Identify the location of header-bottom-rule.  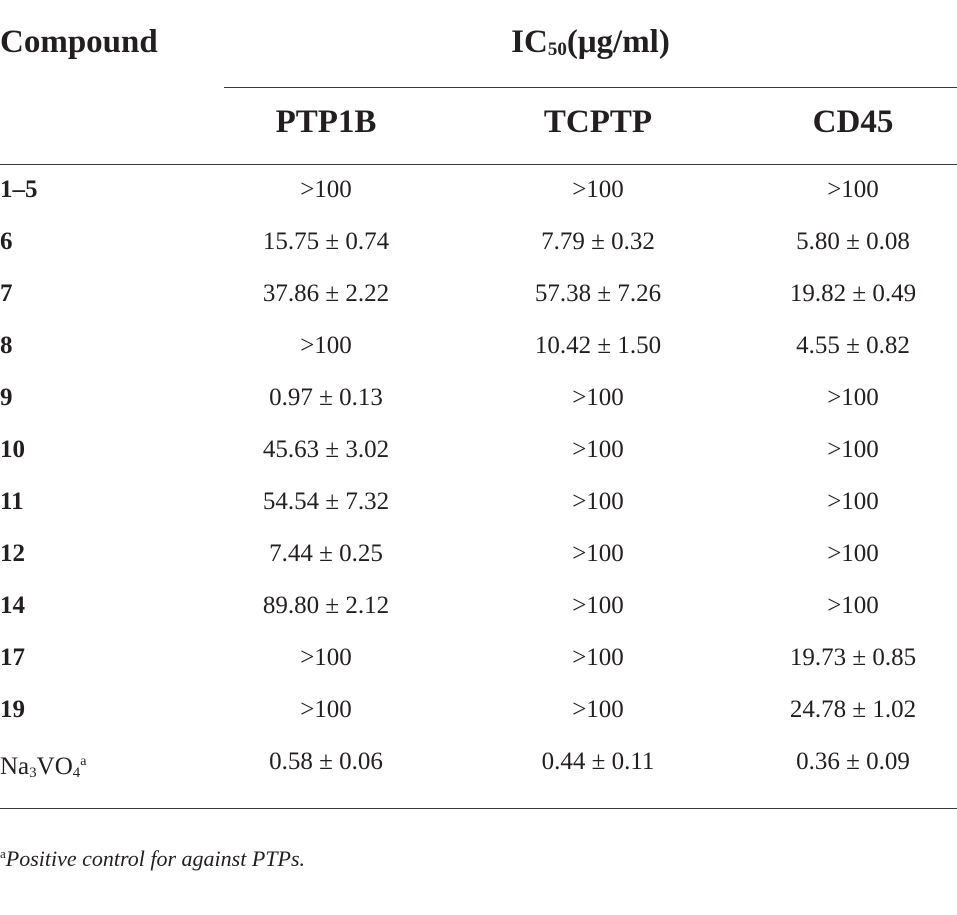
(478, 164).